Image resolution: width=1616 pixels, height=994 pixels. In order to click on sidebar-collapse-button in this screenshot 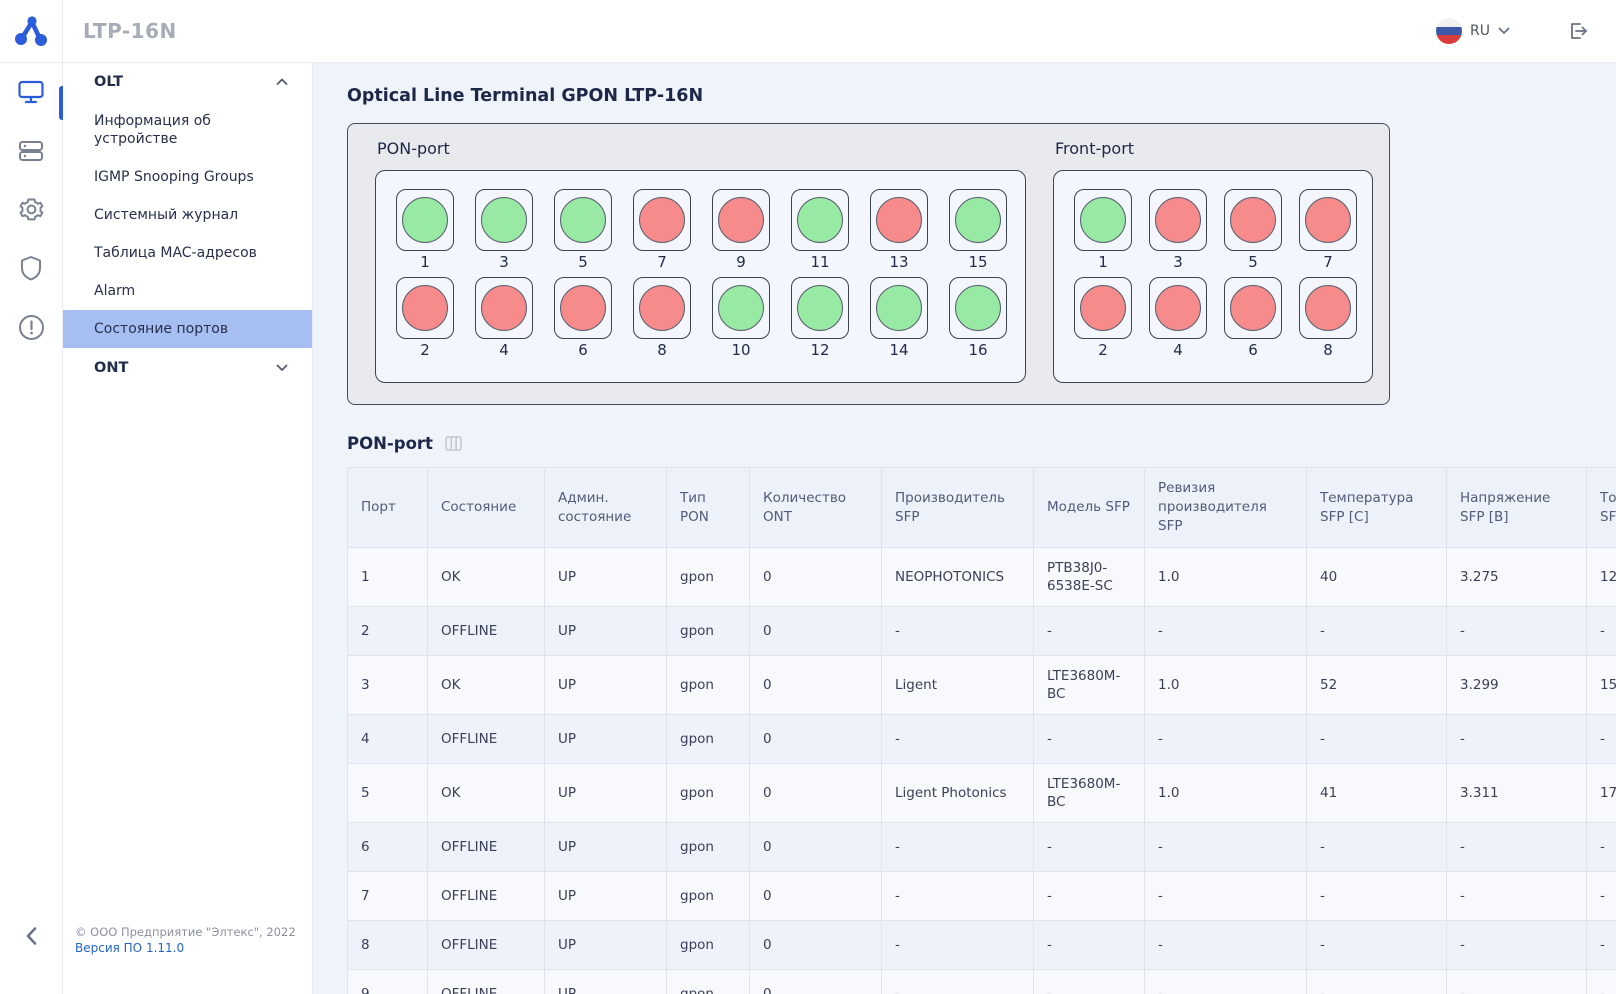, I will do `click(31, 936)`.